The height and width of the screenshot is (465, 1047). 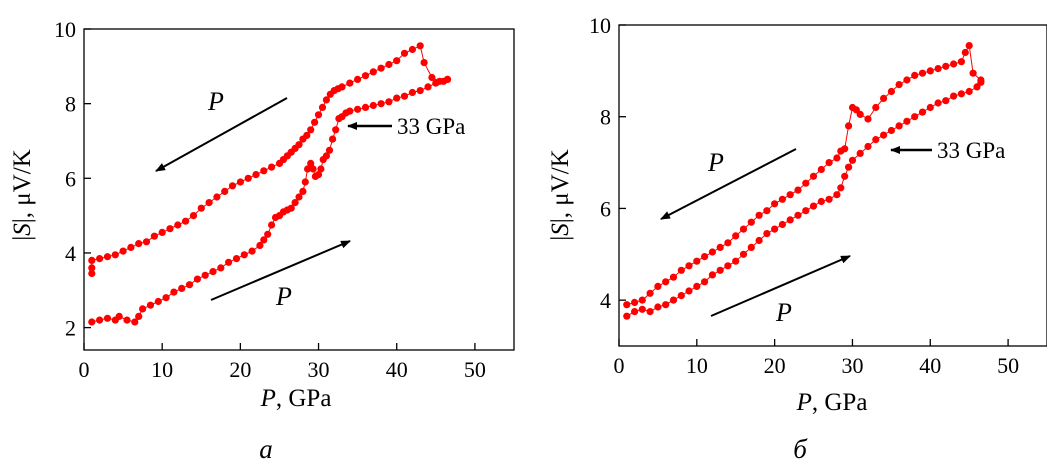 What do you see at coordinates (266, 449) in the screenshot?
I see `panel-a-label: а` at bounding box center [266, 449].